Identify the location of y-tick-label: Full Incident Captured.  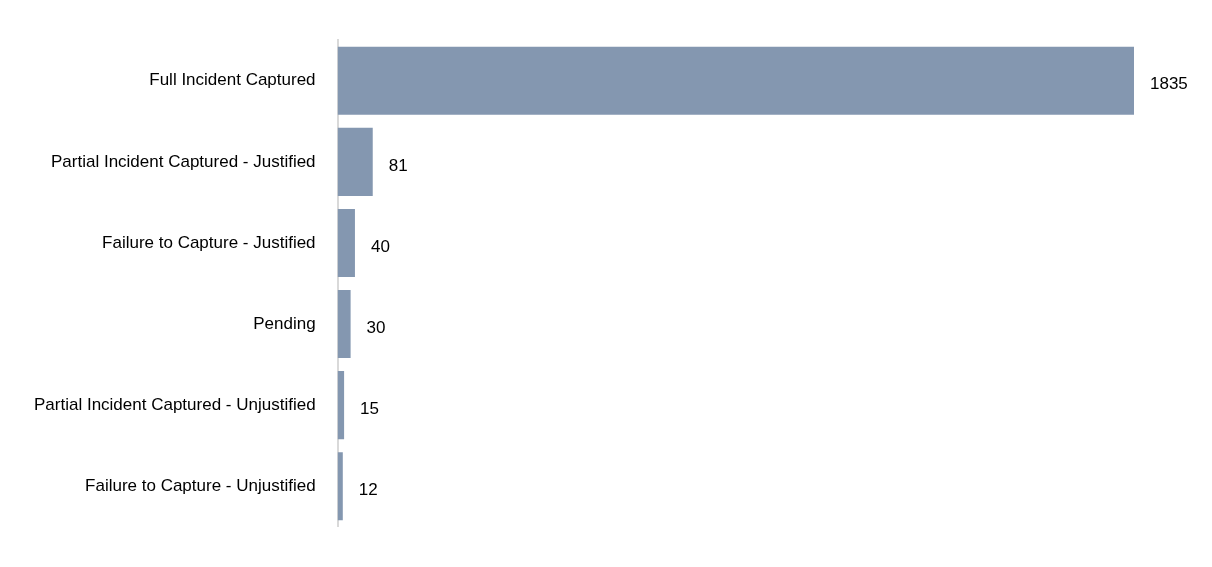
(232, 80).